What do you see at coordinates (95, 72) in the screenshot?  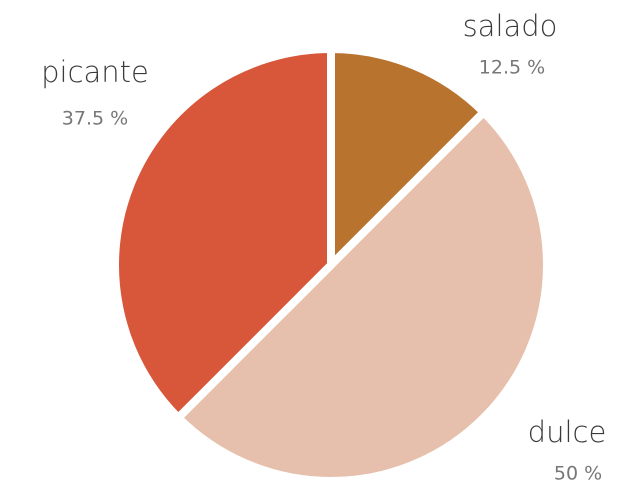 I see `slice-label: picante` at bounding box center [95, 72].